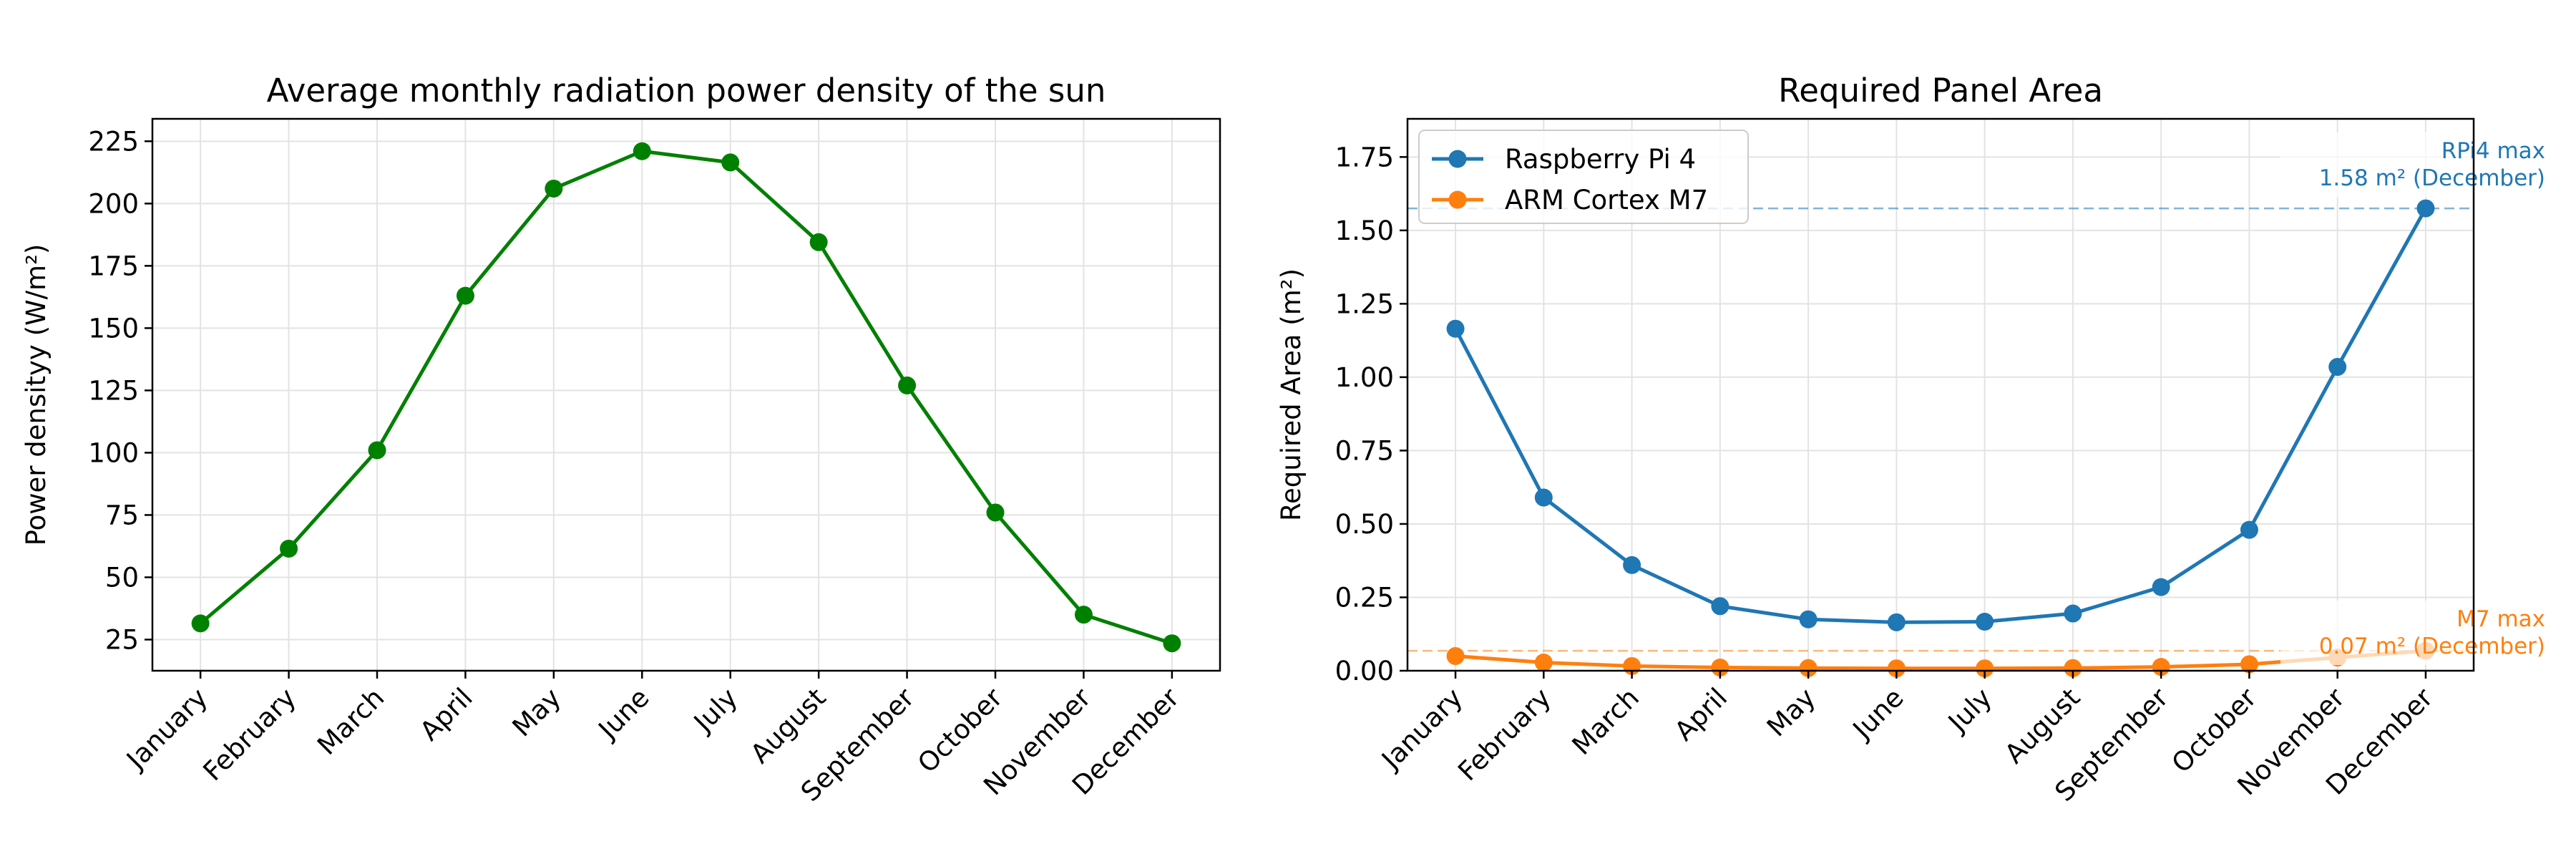 The width and height of the screenshot is (2576, 859). I want to click on y-tick-label: 0.50, so click(1364, 524).